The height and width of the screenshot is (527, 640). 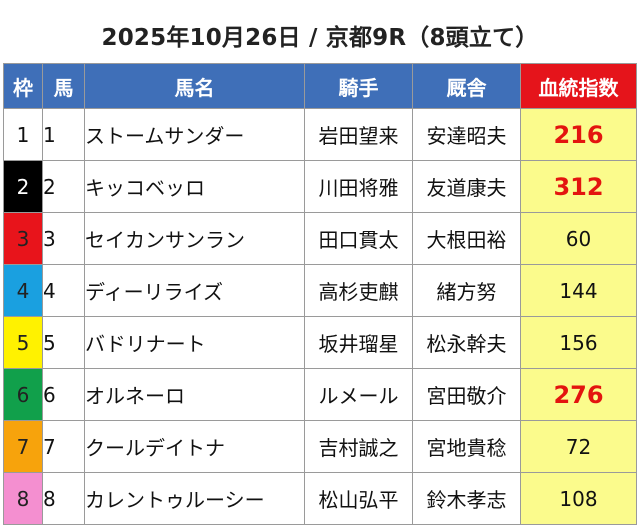 What do you see at coordinates (63, 394) in the screenshot?
I see `horse-number-cell: 6` at bounding box center [63, 394].